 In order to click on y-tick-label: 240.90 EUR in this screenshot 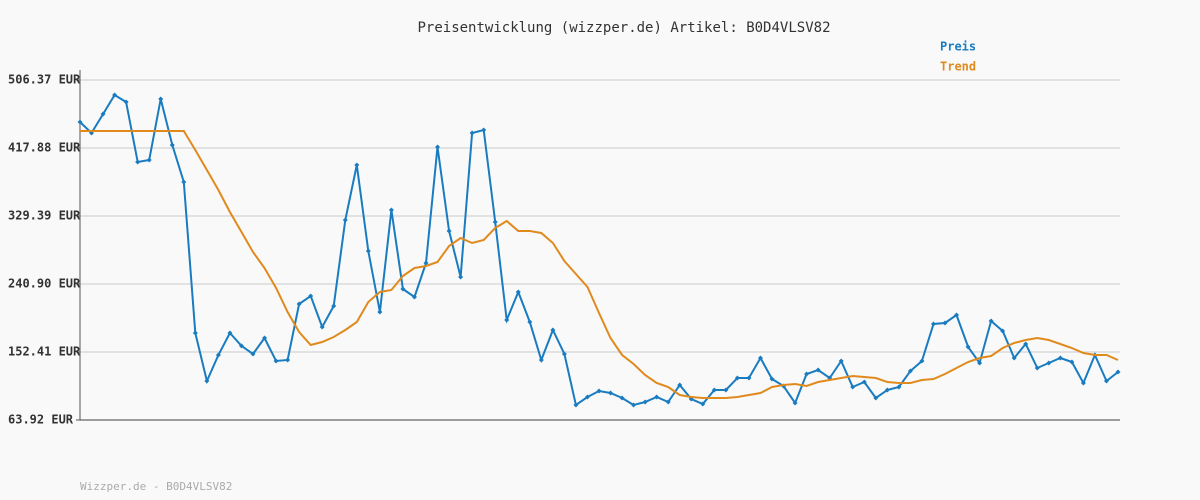, I will do `click(44, 284)`.